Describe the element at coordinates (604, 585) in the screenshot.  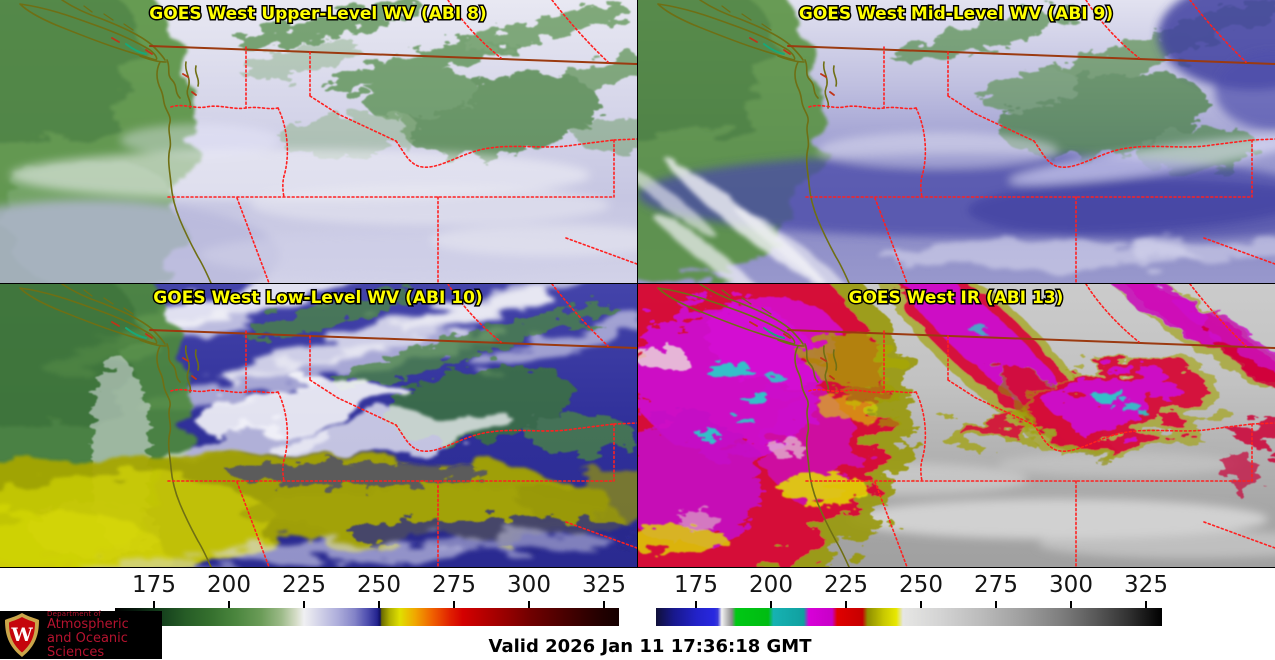
I see `wv-colorbar-tick-label: 325` at that location.